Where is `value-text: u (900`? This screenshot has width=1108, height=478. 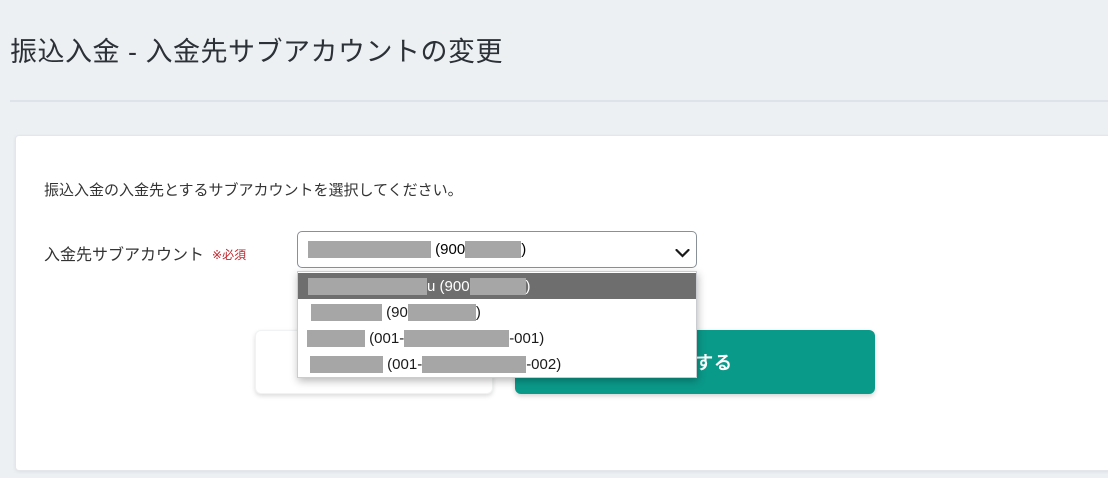
value-text: u (900 is located at coordinates (448, 286).